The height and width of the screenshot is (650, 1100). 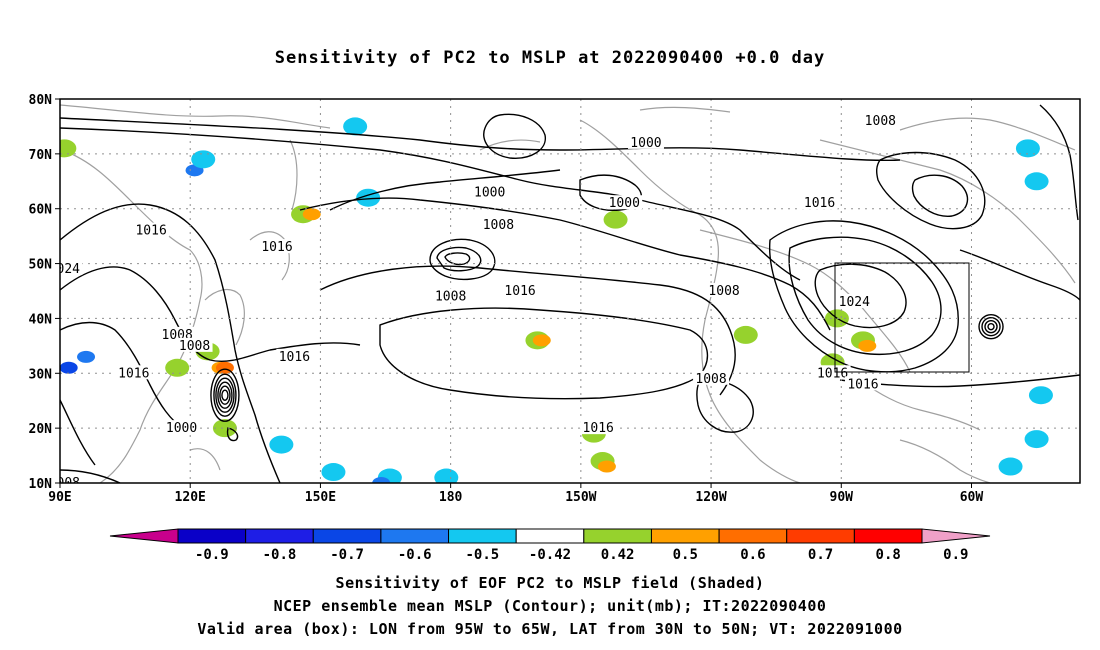 I want to click on lon-tick-label: 150W, so click(x=580, y=497).